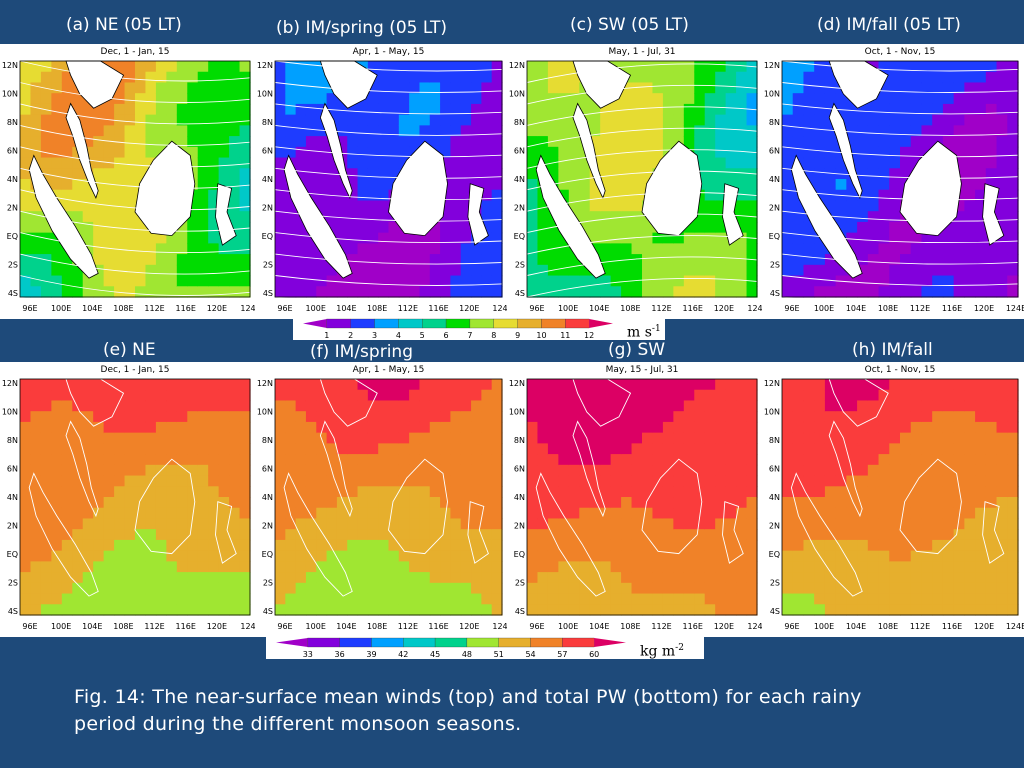 The image size is (1024, 768). Describe the element at coordinates (639, 332) in the screenshot. I see `wind-unit-text: m s` at that location.